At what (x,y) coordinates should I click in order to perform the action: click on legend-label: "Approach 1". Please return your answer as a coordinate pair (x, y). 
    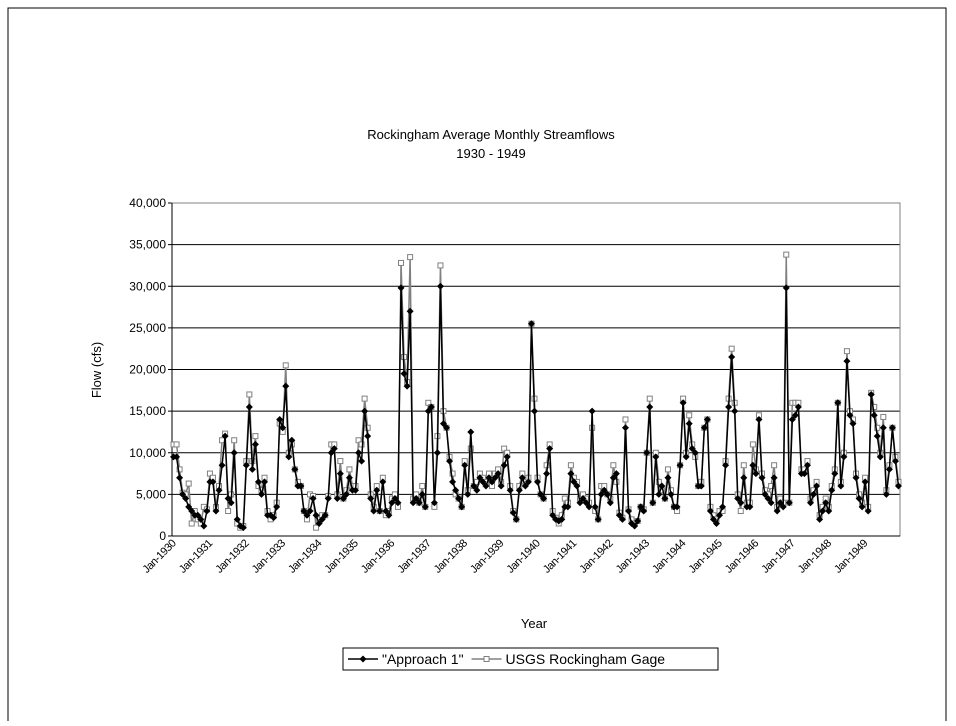
    Looking at the image, I should click on (423, 659).